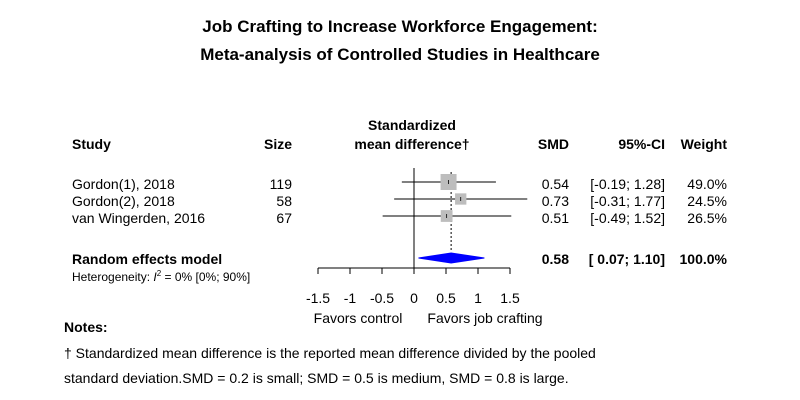 This screenshot has height=400, width=800. What do you see at coordinates (358, 318) in the screenshot?
I see `favors-left-label: Favors control` at bounding box center [358, 318].